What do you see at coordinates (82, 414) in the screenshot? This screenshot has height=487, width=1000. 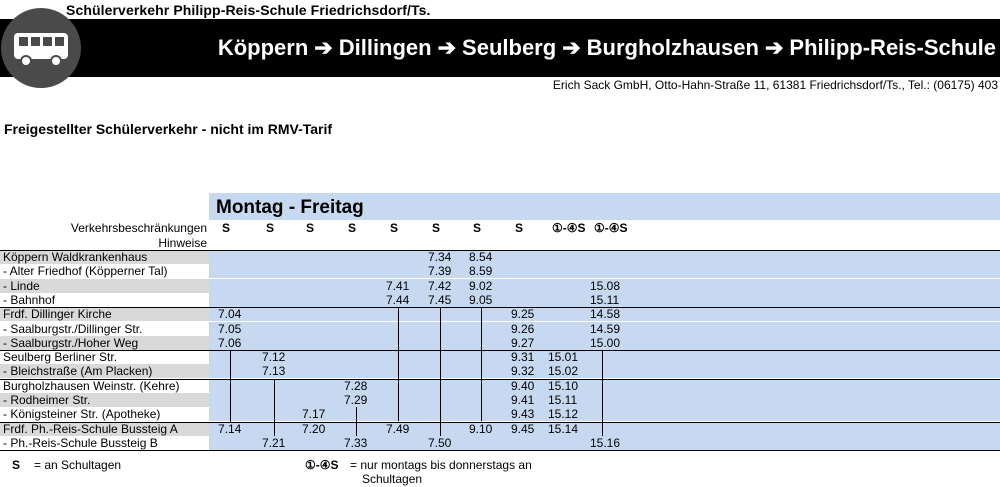 I see `stop-name: - Königsteiner Str. (Apotheke)` at bounding box center [82, 414].